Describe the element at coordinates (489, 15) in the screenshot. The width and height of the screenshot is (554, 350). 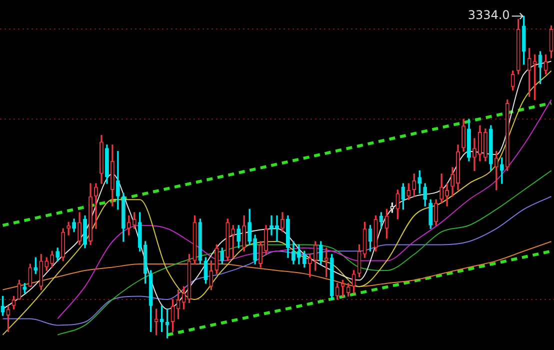
I see `annotation: 3334.0` at that location.